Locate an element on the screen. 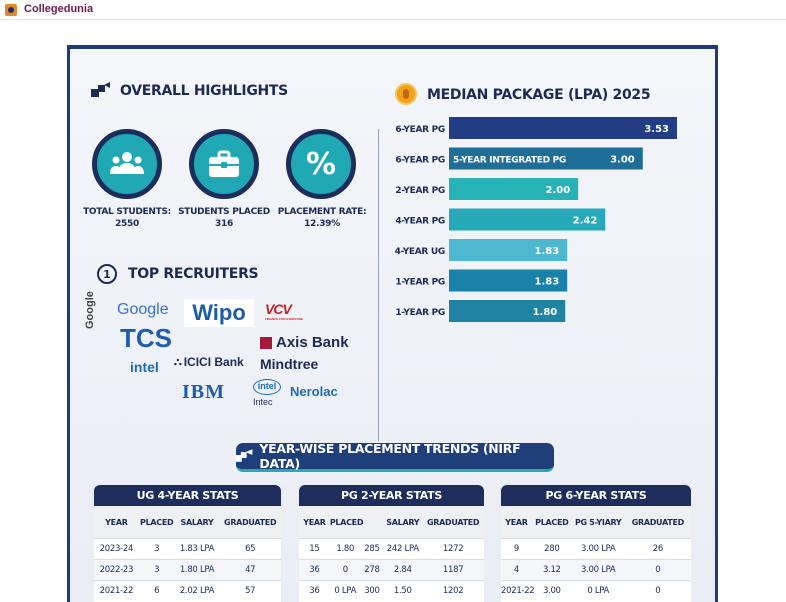  vcv-tagline: FINANCE FOR EVERYONE is located at coordinates (284, 319).